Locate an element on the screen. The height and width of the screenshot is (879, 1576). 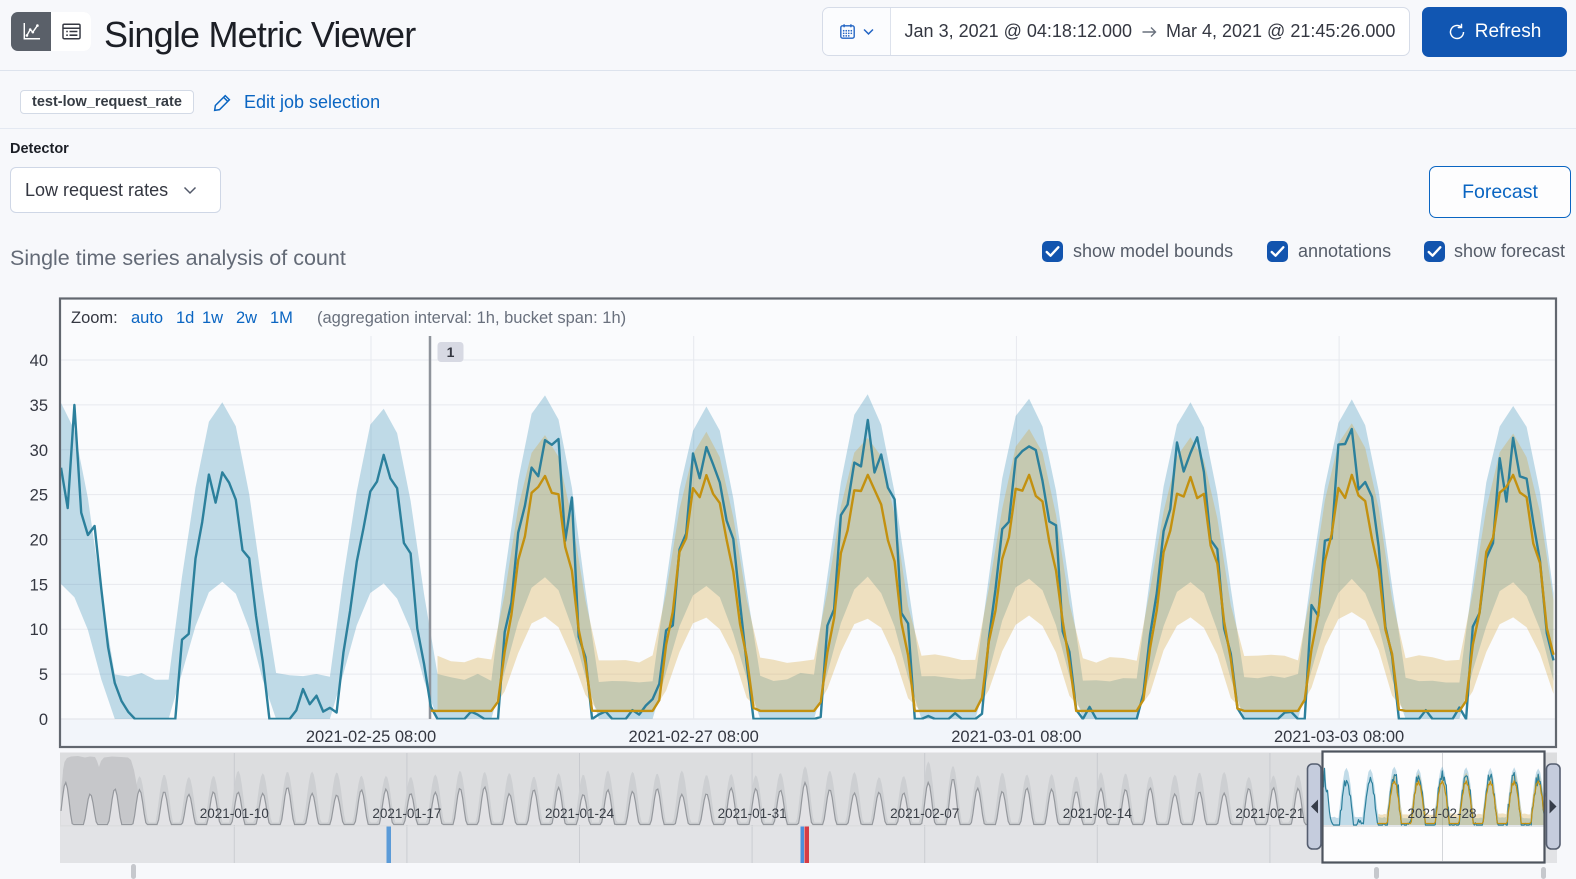
svg-text: 2021-03-01 08:00 is located at coordinates (1016, 737).